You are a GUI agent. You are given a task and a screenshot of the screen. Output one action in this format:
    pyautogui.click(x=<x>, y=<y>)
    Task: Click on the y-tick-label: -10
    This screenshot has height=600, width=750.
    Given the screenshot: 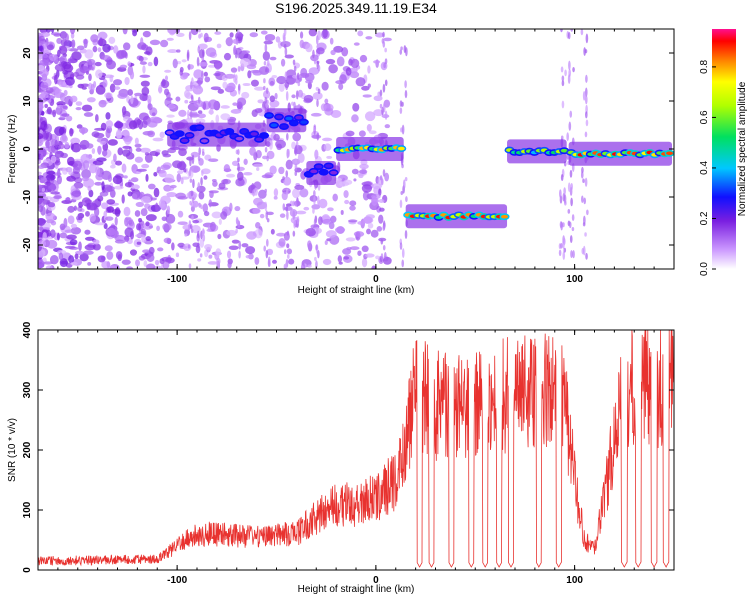 What is the action you would take?
    pyautogui.click(x=27, y=196)
    